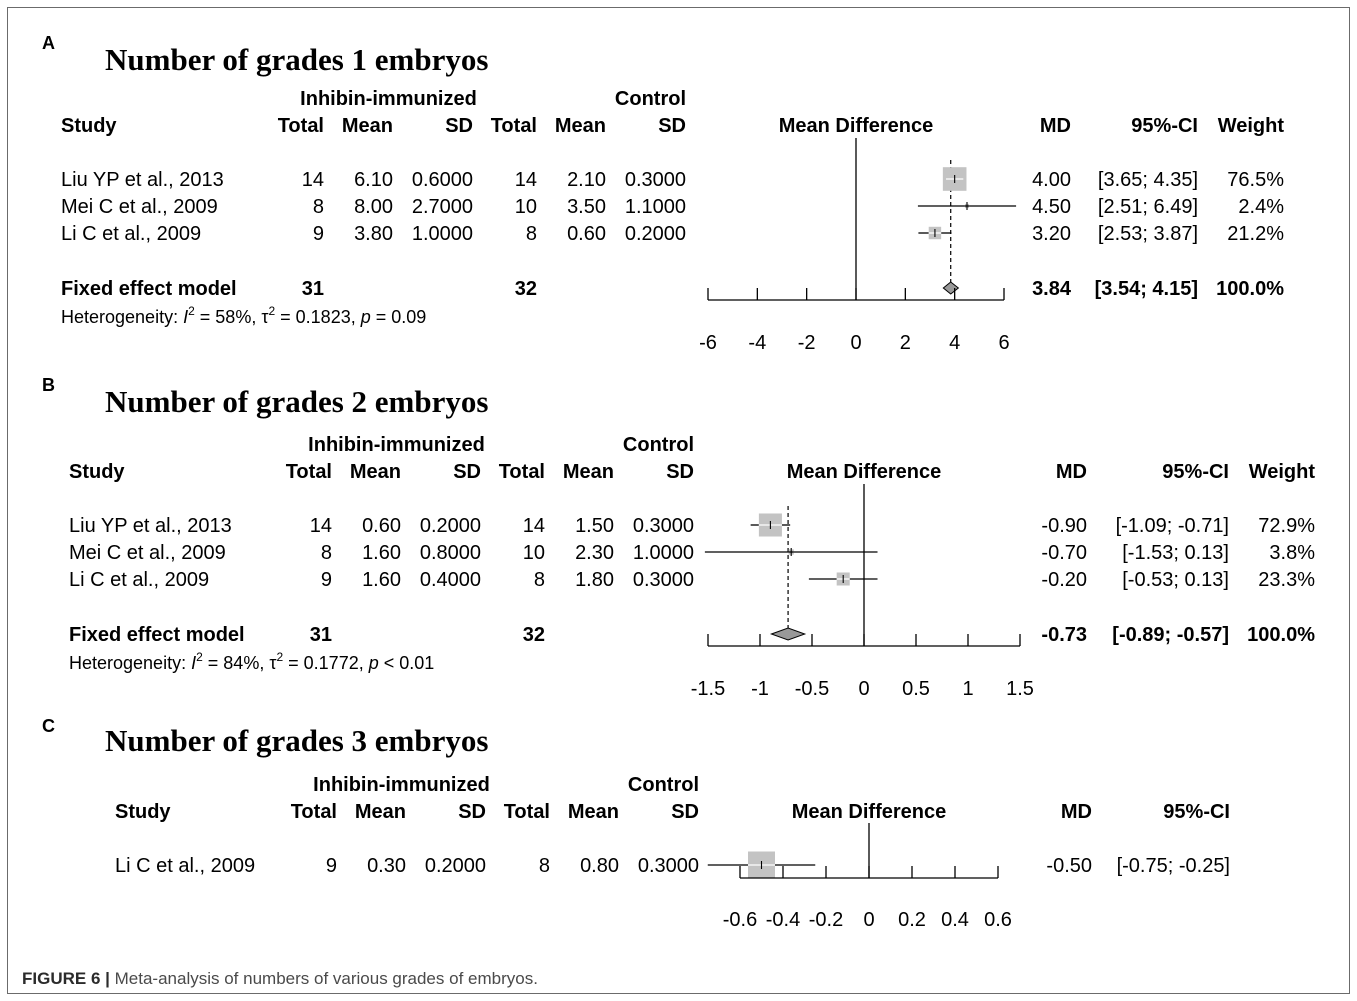  Describe the element at coordinates (1286, 580) in the screenshot. I see `study-weight: 23.3%` at that location.